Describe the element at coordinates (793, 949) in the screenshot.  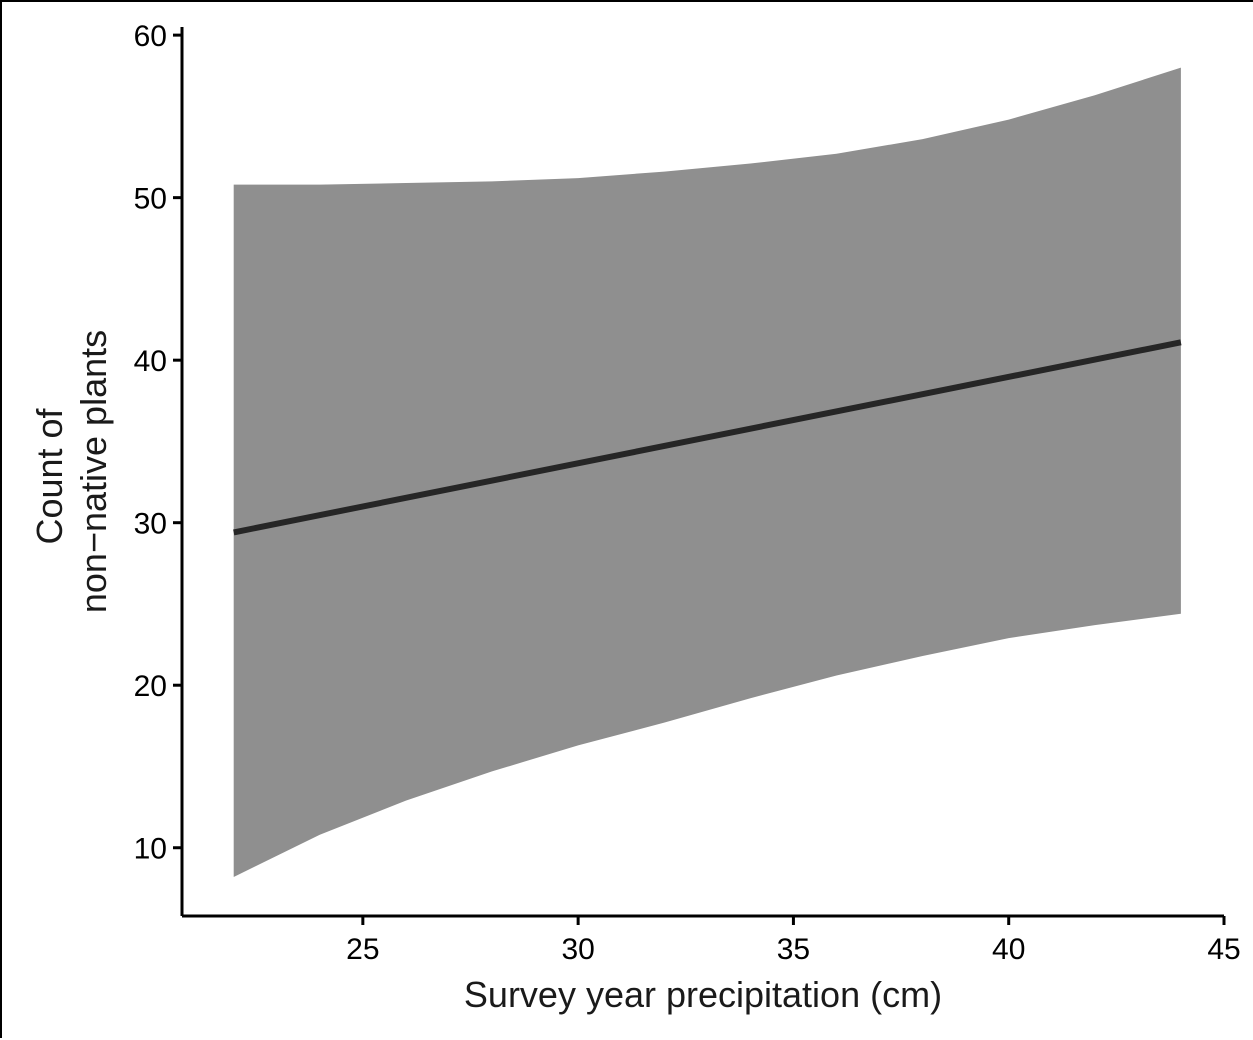
I see `x-tick-label: 35` at that location.